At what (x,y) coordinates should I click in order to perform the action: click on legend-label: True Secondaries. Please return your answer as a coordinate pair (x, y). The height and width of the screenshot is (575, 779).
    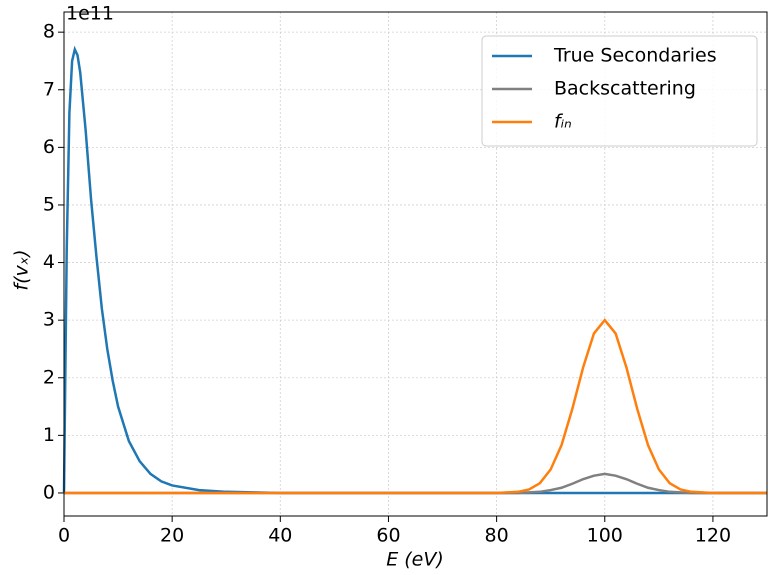
    Looking at the image, I should click on (635, 56).